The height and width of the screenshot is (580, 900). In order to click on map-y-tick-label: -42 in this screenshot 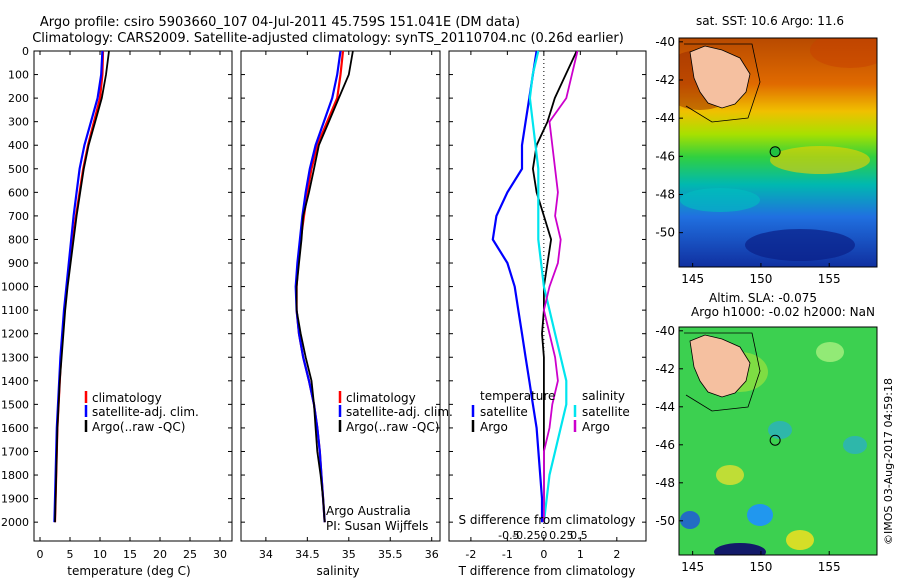, I will do `click(665, 80)`.